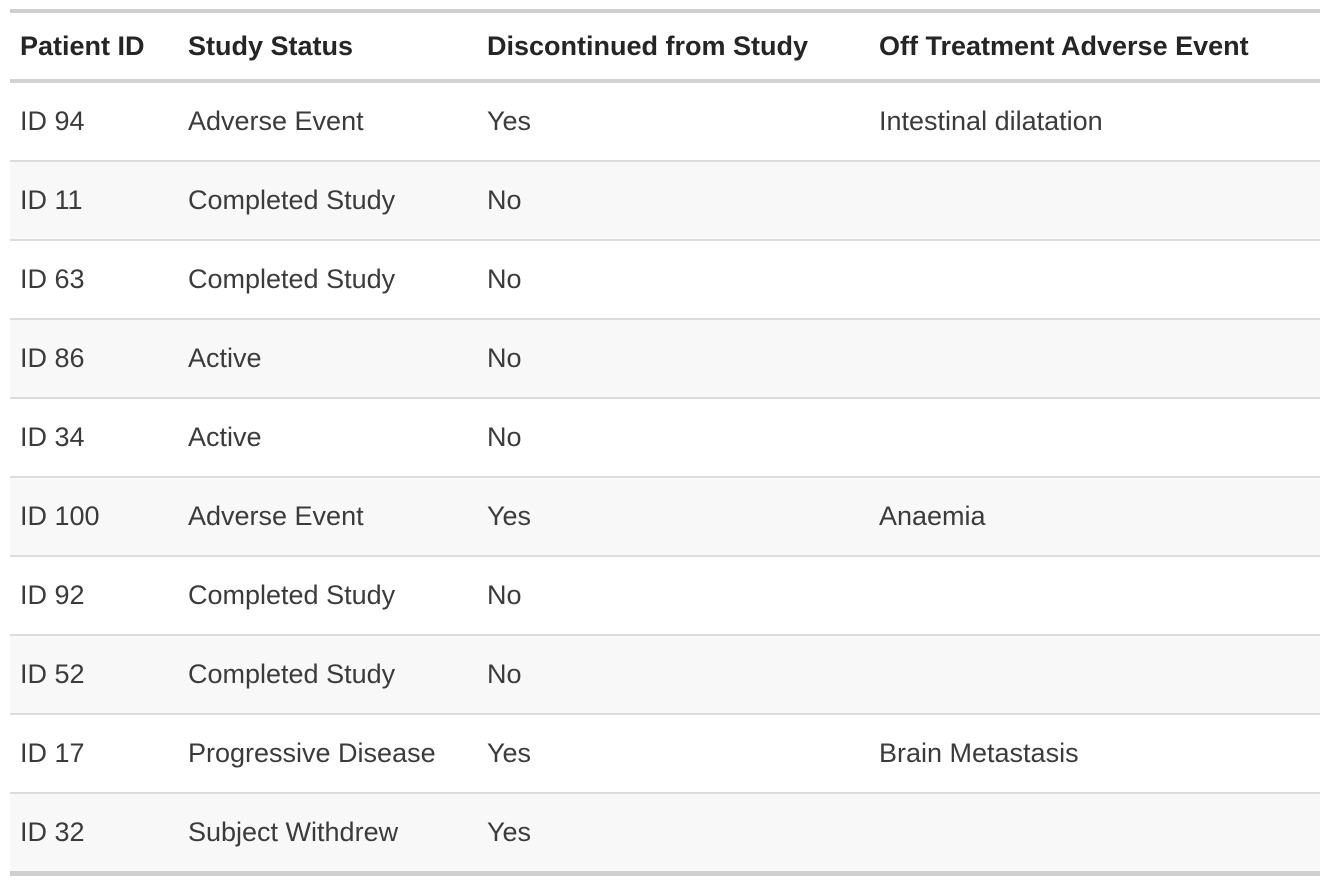  What do you see at coordinates (94, 833) in the screenshot?
I see `cell-patient-id: ID 32` at bounding box center [94, 833].